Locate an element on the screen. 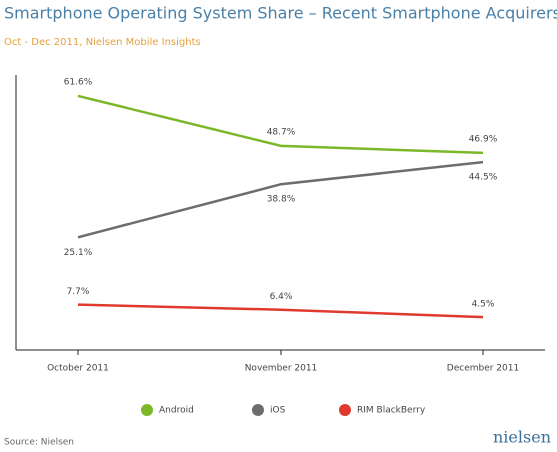  data-label: 46.9% is located at coordinates (483, 139).